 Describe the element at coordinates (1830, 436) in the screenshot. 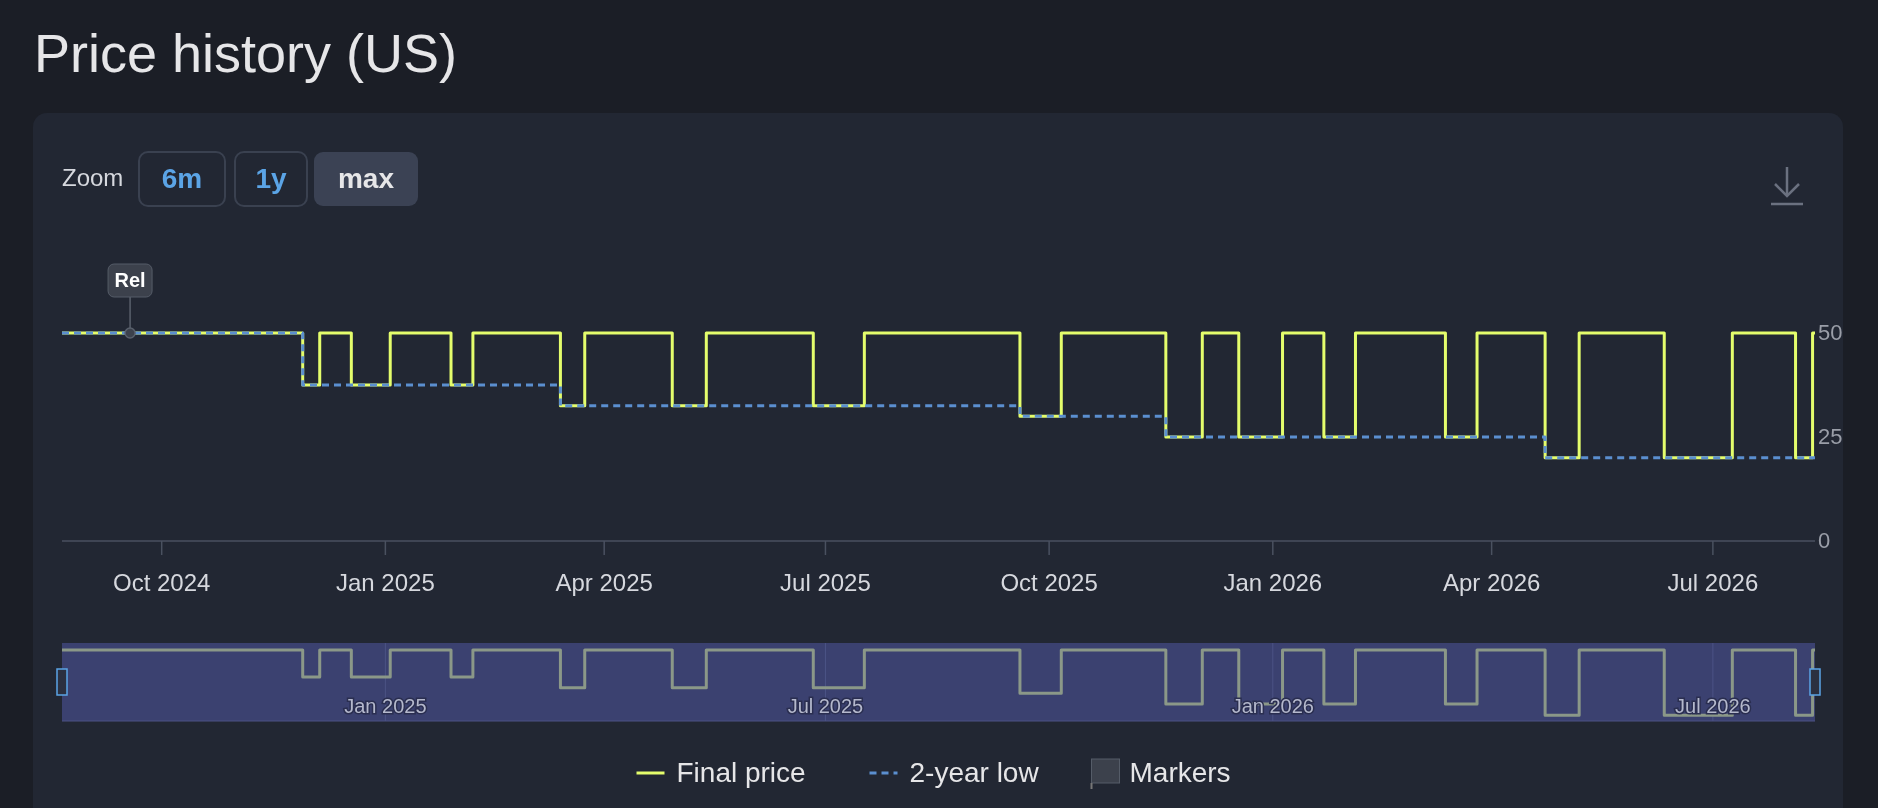

I see `y-tick-label: 25` at that location.